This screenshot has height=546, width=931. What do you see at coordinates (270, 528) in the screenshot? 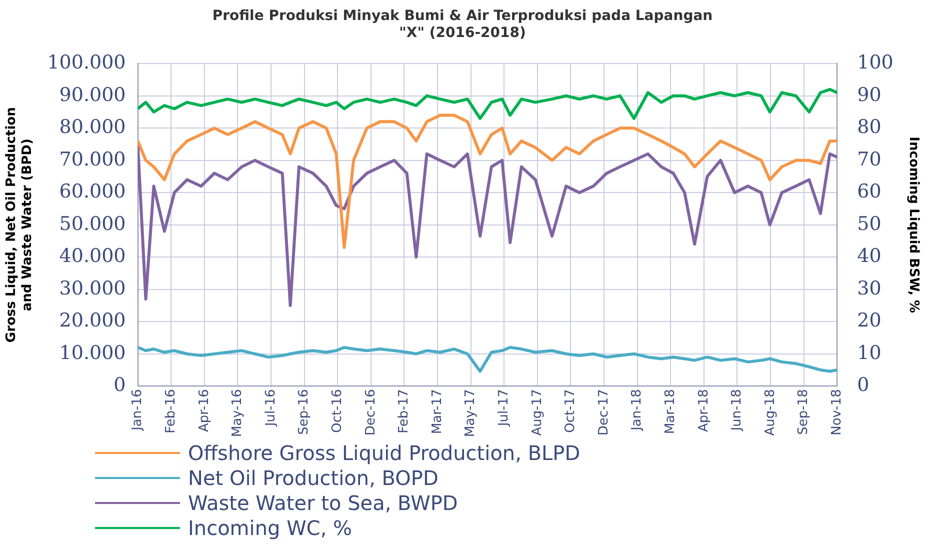
I see `legend-label: Incoming WC, %` at bounding box center [270, 528].